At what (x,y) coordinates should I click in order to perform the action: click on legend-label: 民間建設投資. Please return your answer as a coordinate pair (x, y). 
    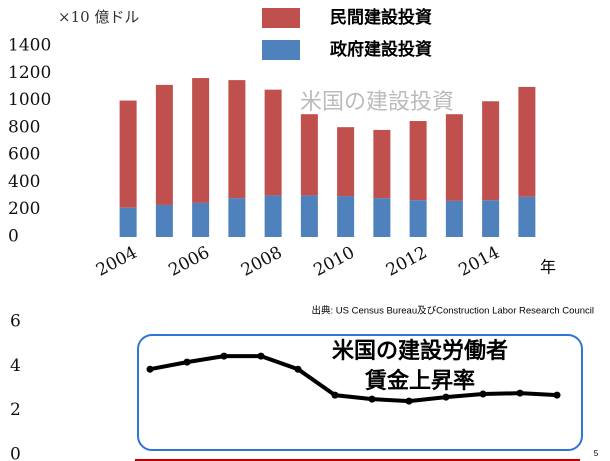
    Looking at the image, I should click on (381, 17).